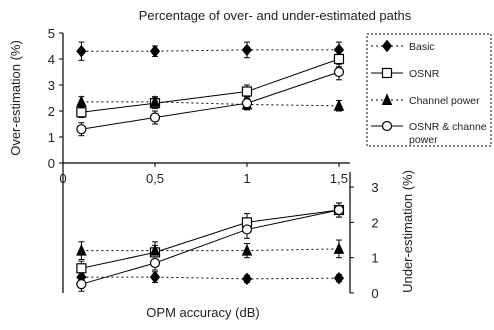 The height and width of the screenshot is (330, 494). Describe the element at coordinates (210, 250) in the screenshot. I see `lower-channel-power-line` at that location.